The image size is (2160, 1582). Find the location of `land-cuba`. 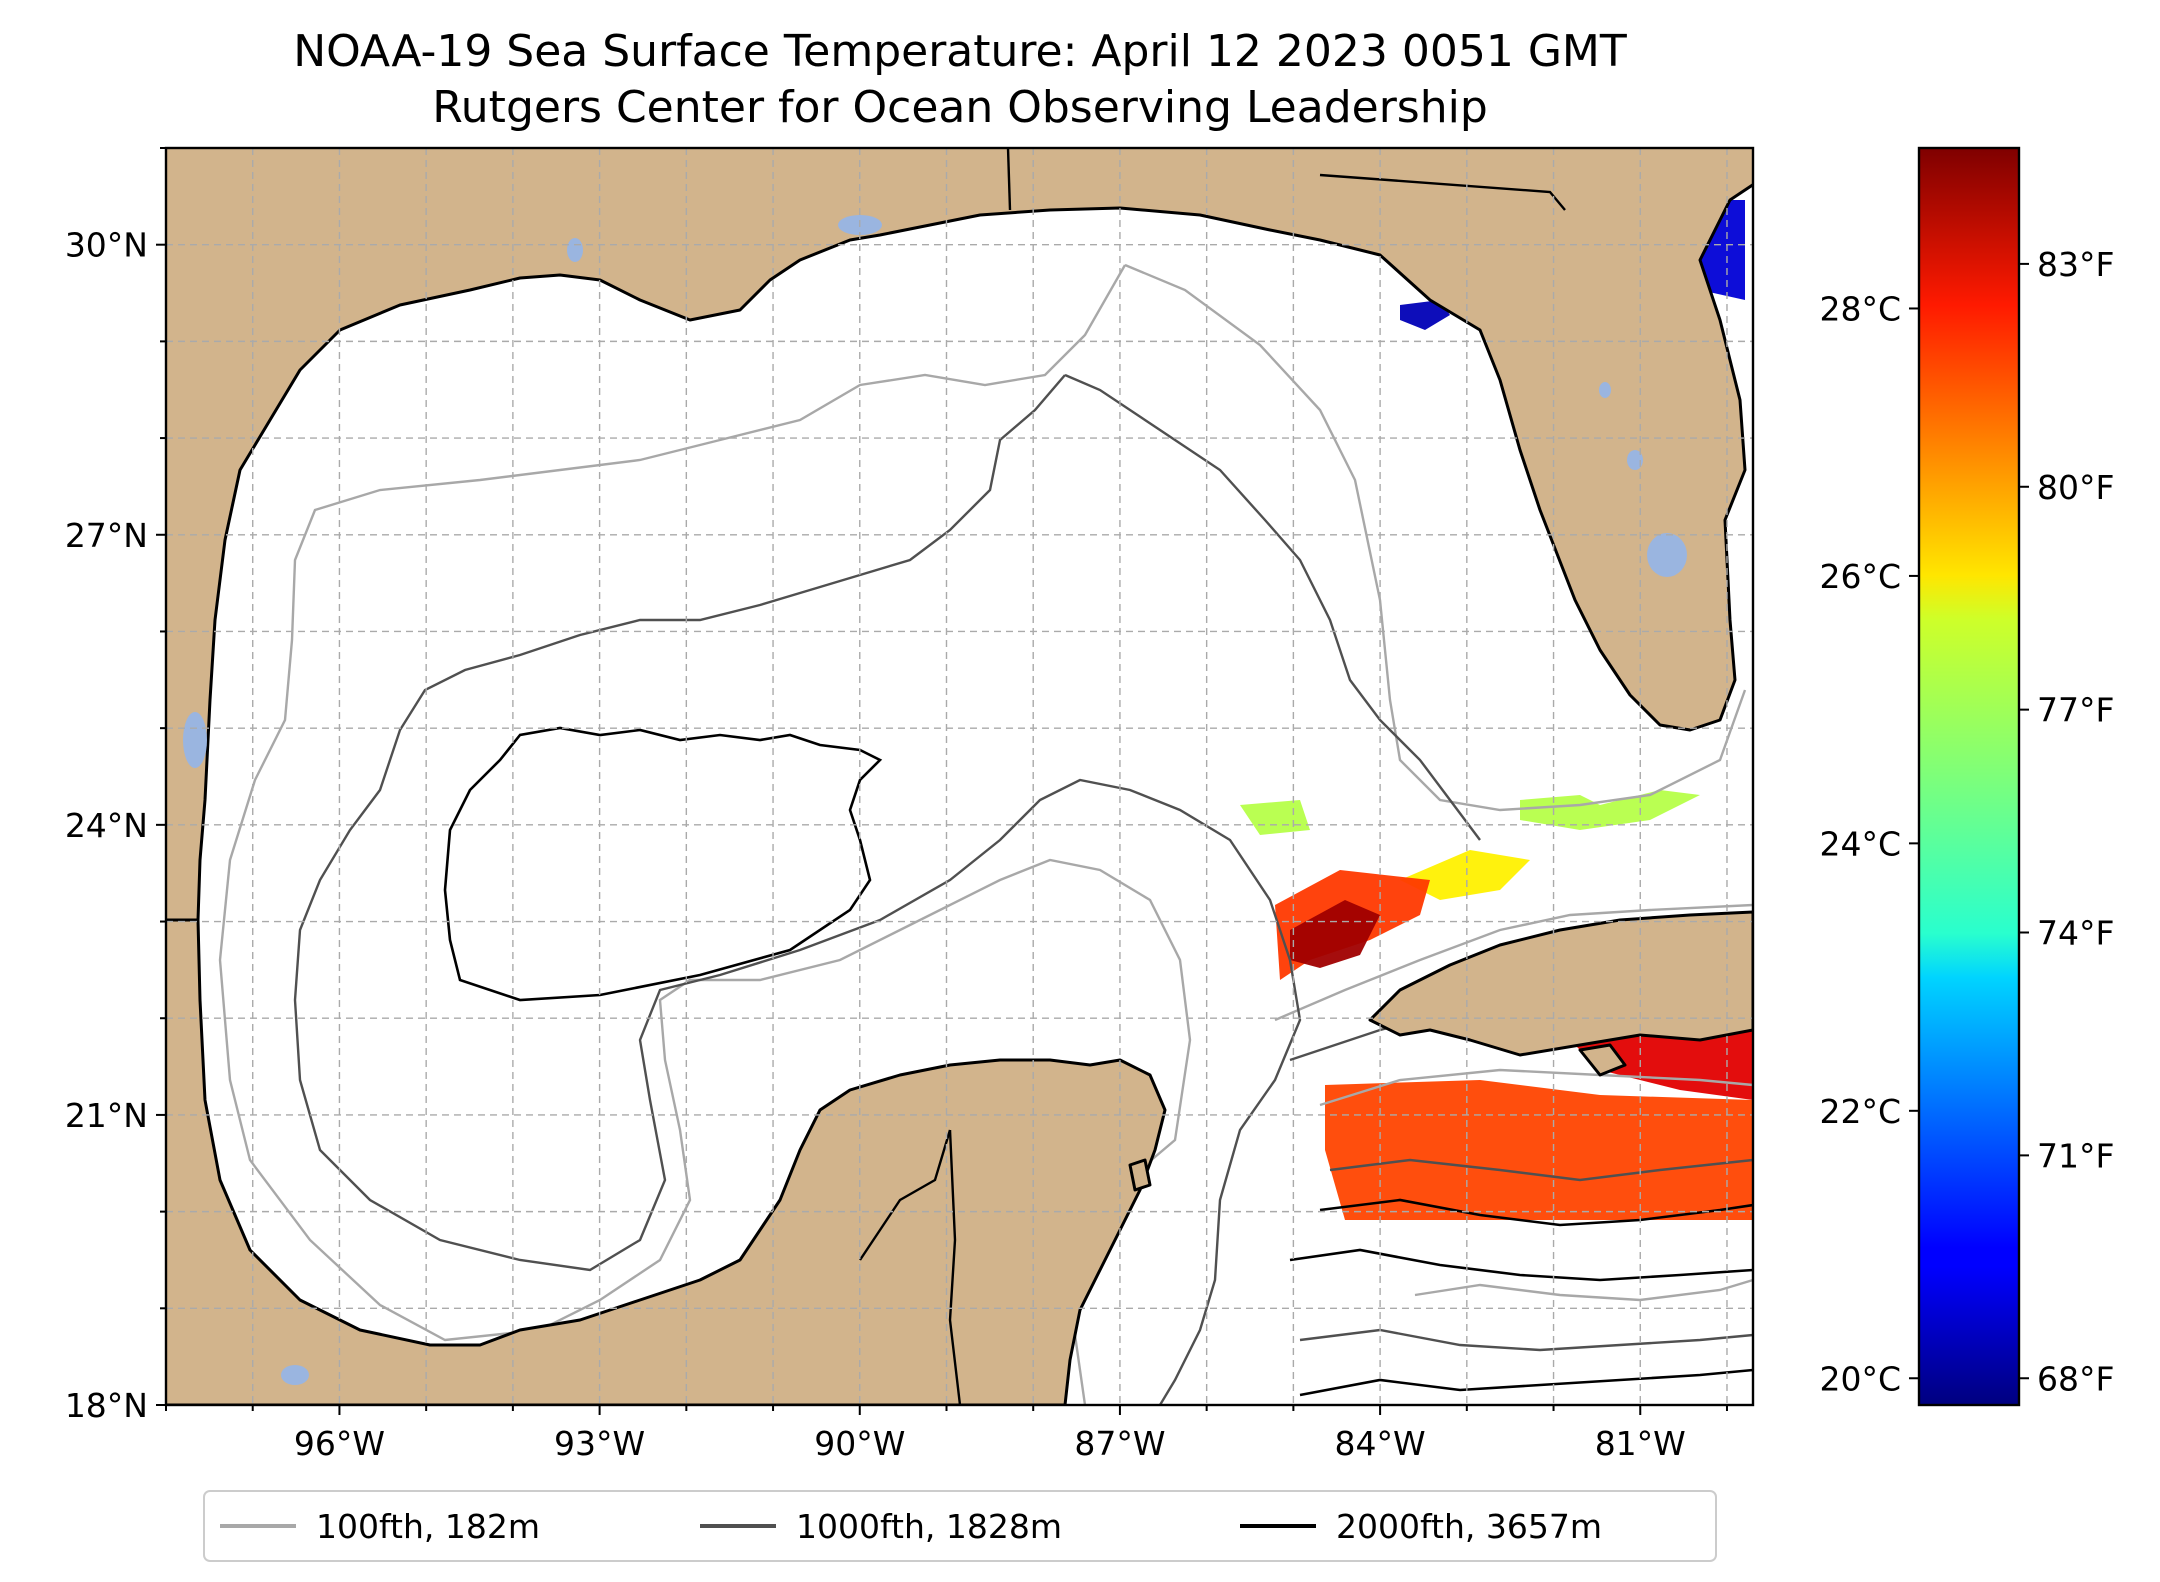

land-cuba is located at coordinates (1560, 983).